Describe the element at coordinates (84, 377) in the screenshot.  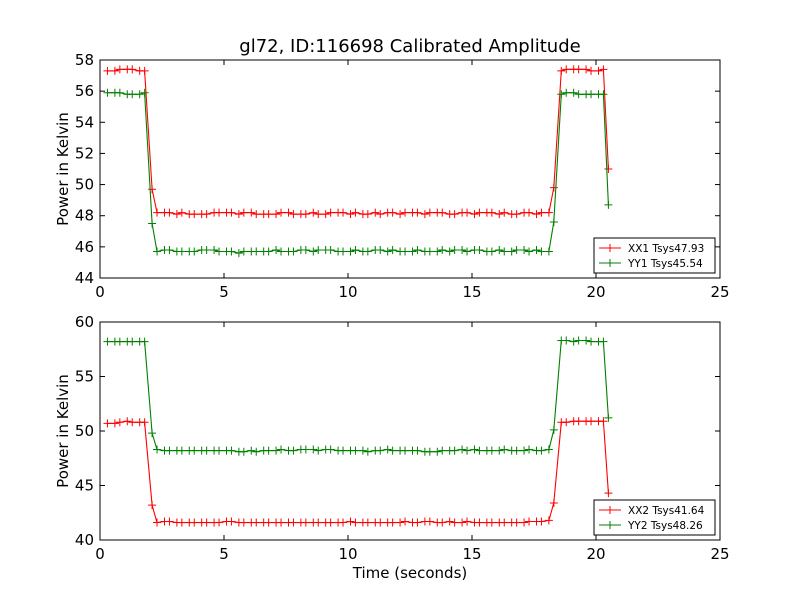
I see `y-tick-label: 55` at that location.